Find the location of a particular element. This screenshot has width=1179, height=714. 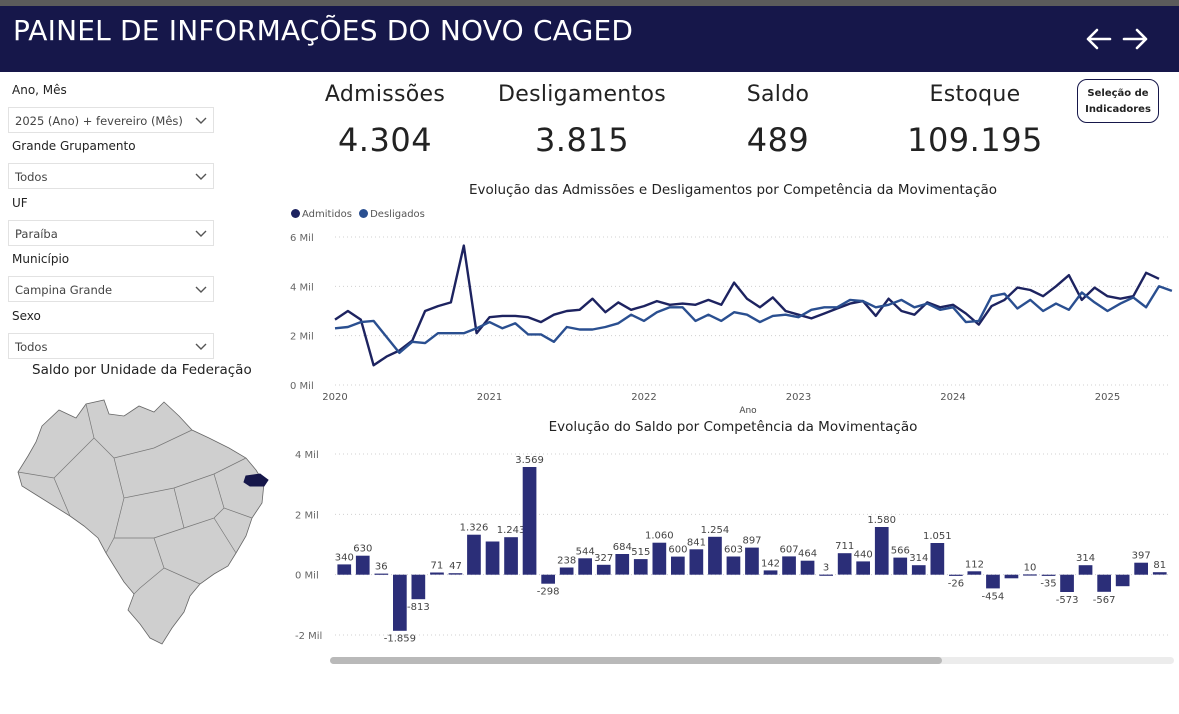

bar-data-label: 464 is located at coordinates (807, 554).